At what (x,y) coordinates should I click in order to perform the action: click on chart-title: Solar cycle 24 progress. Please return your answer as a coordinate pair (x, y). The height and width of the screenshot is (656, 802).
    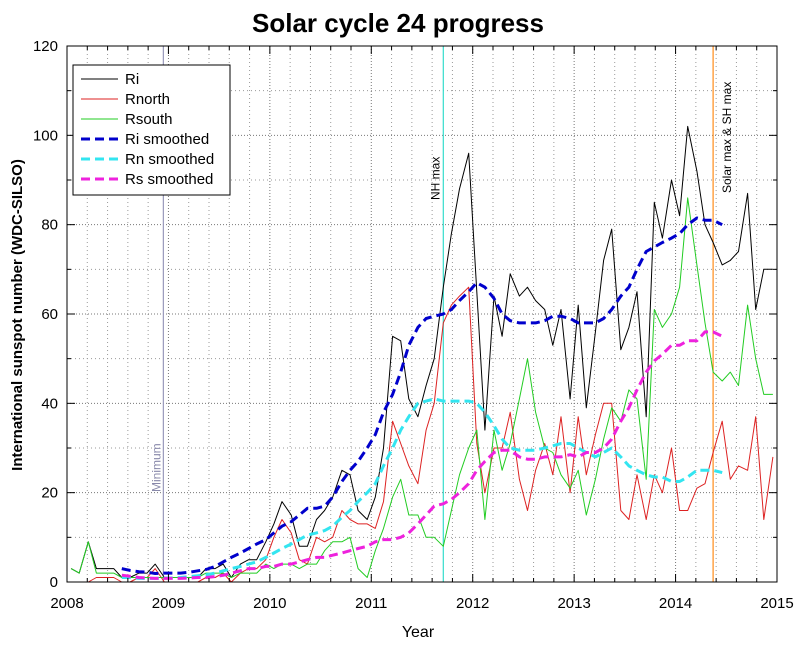
    Looking at the image, I should click on (398, 23).